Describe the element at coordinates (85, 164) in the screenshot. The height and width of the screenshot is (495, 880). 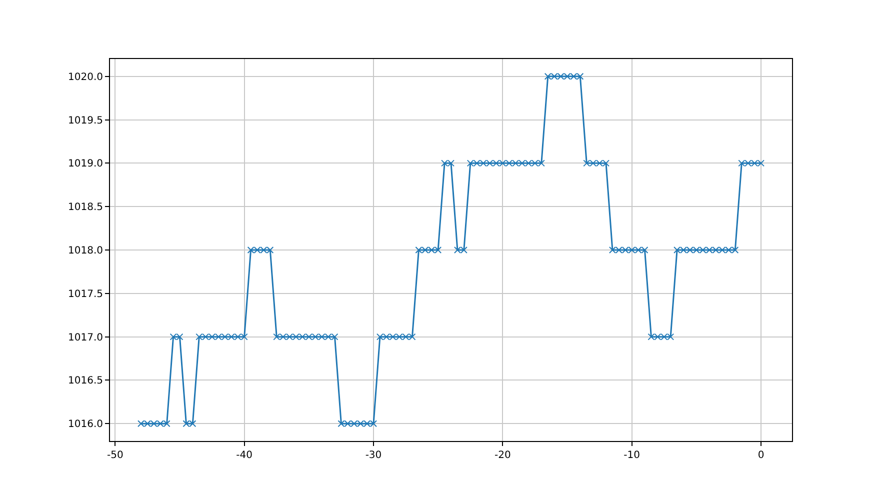
I see `y-tick-label: 1019.0` at that location.